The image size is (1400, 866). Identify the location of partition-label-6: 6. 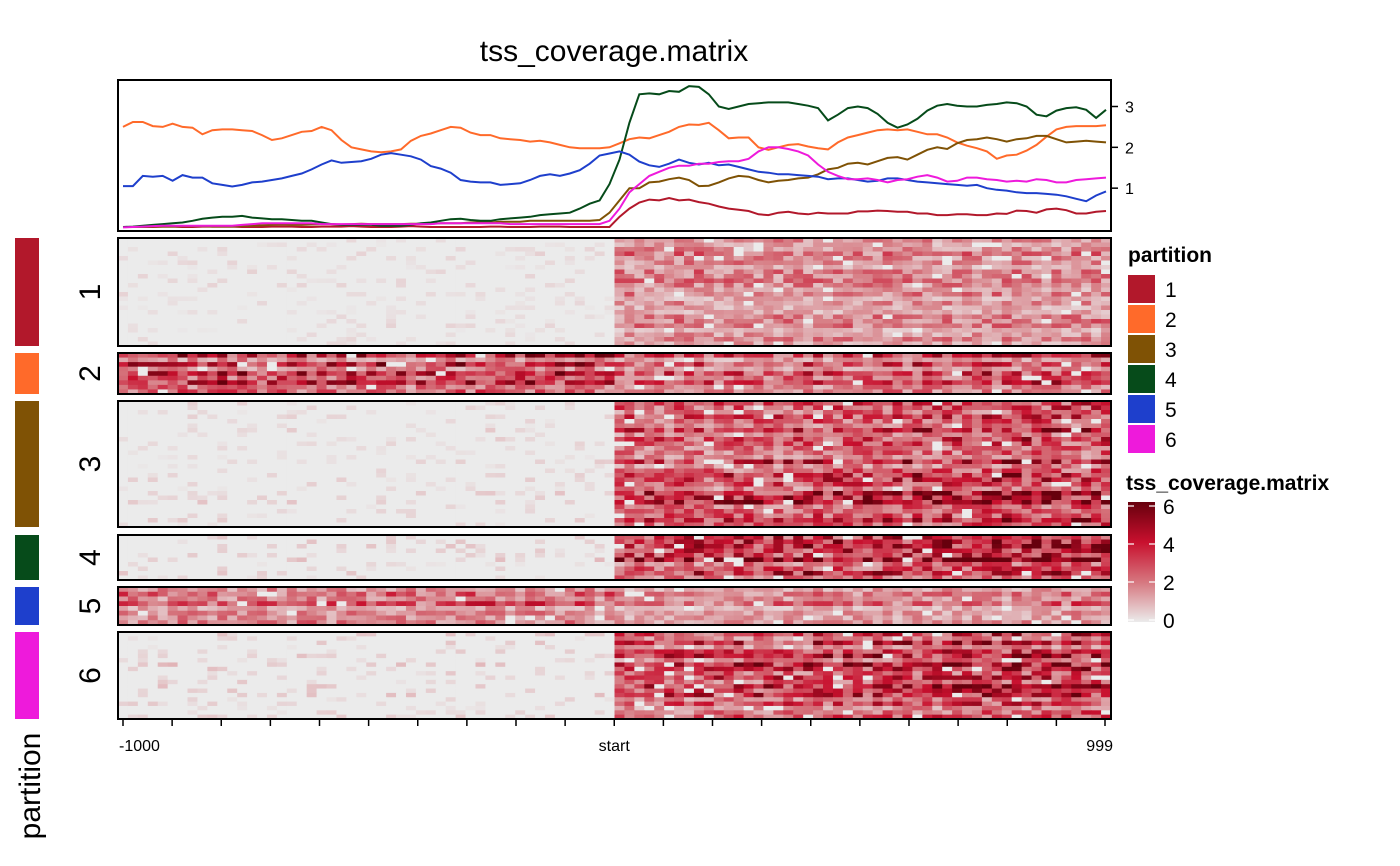
(90, 675).